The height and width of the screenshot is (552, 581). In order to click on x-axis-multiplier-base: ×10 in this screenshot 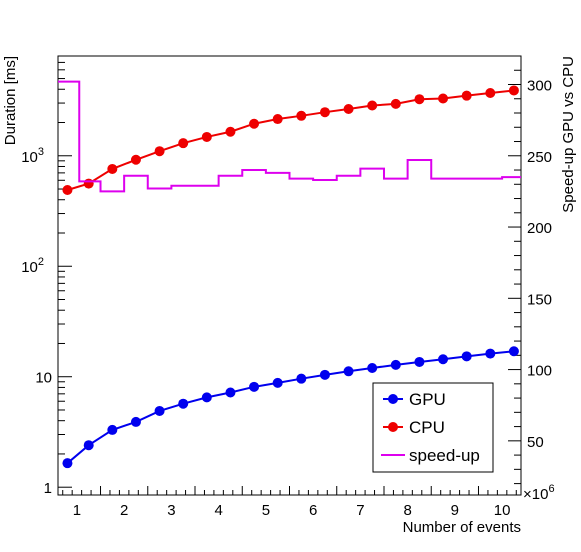, I will do `click(535, 494)`.